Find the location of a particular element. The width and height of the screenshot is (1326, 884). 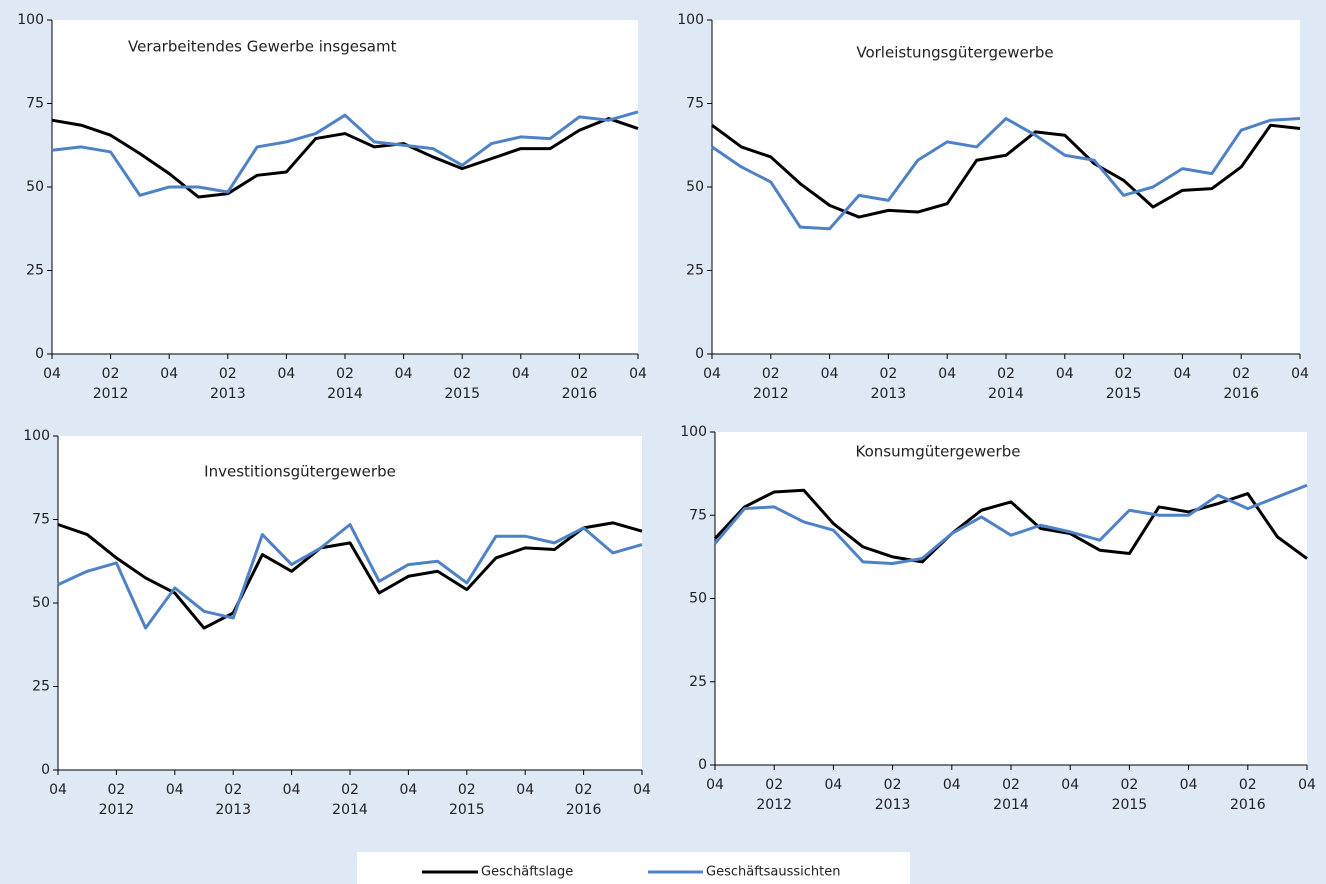

chart-title: Verarbeitendes Gewerbe insgesamt is located at coordinates (262, 47).